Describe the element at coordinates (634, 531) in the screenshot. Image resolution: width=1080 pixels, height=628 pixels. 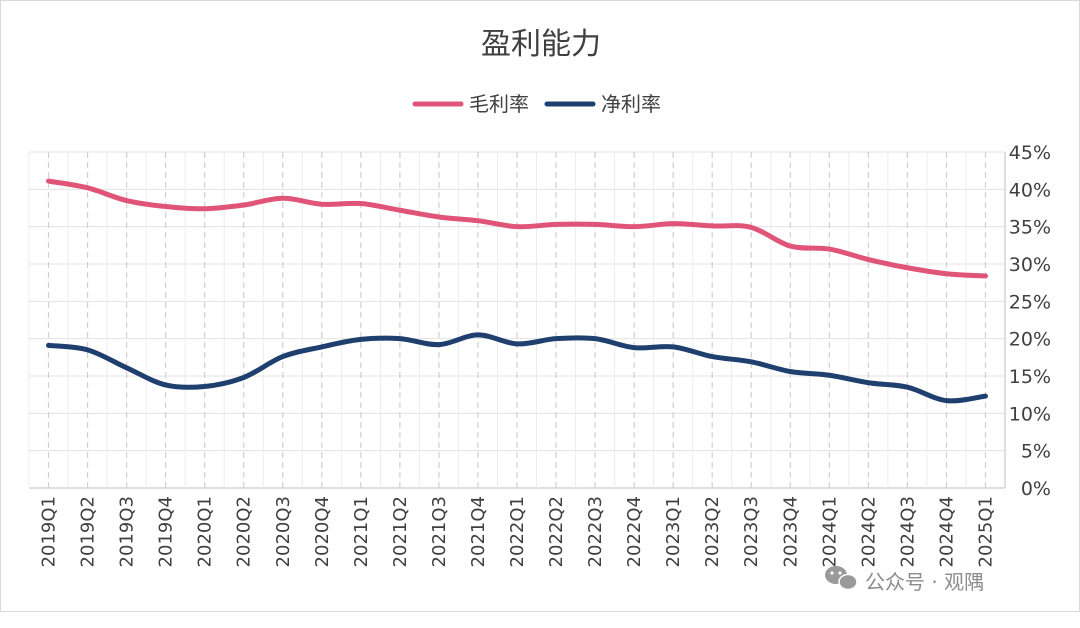
I see `x-tick-label: 2022Q4` at that location.